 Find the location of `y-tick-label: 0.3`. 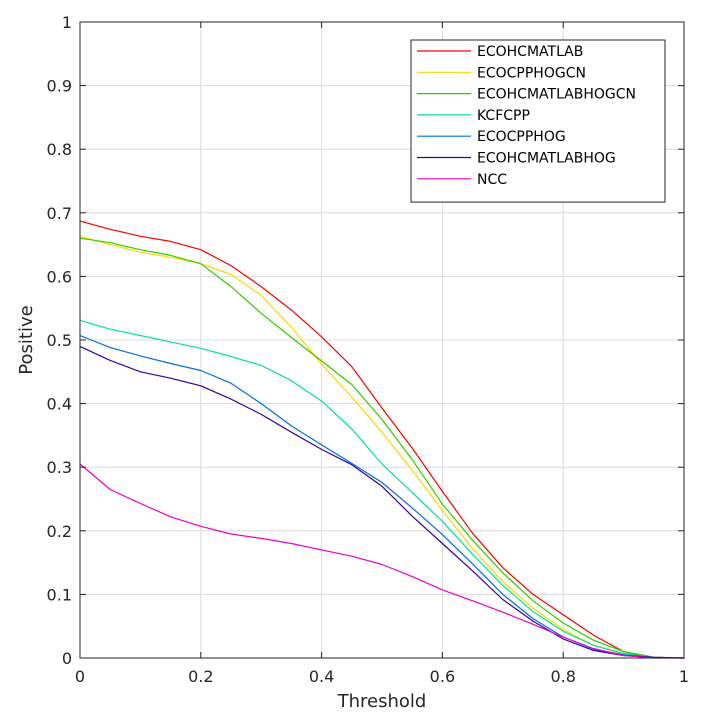

y-tick-label: 0.3 is located at coordinates (59, 467).